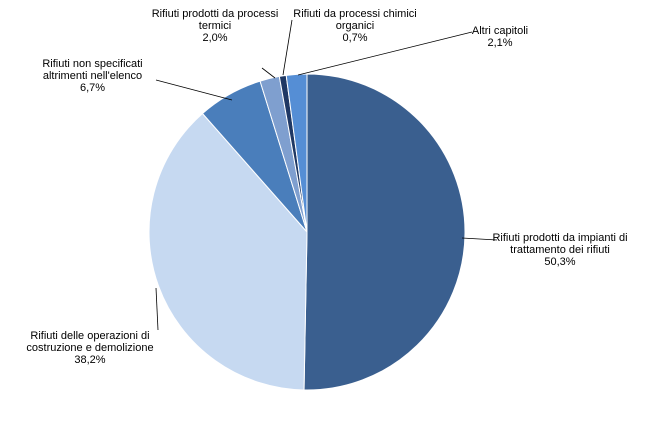  Describe the element at coordinates (560, 262) in the screenshot. I see `value-label: 50,3%` at that location.